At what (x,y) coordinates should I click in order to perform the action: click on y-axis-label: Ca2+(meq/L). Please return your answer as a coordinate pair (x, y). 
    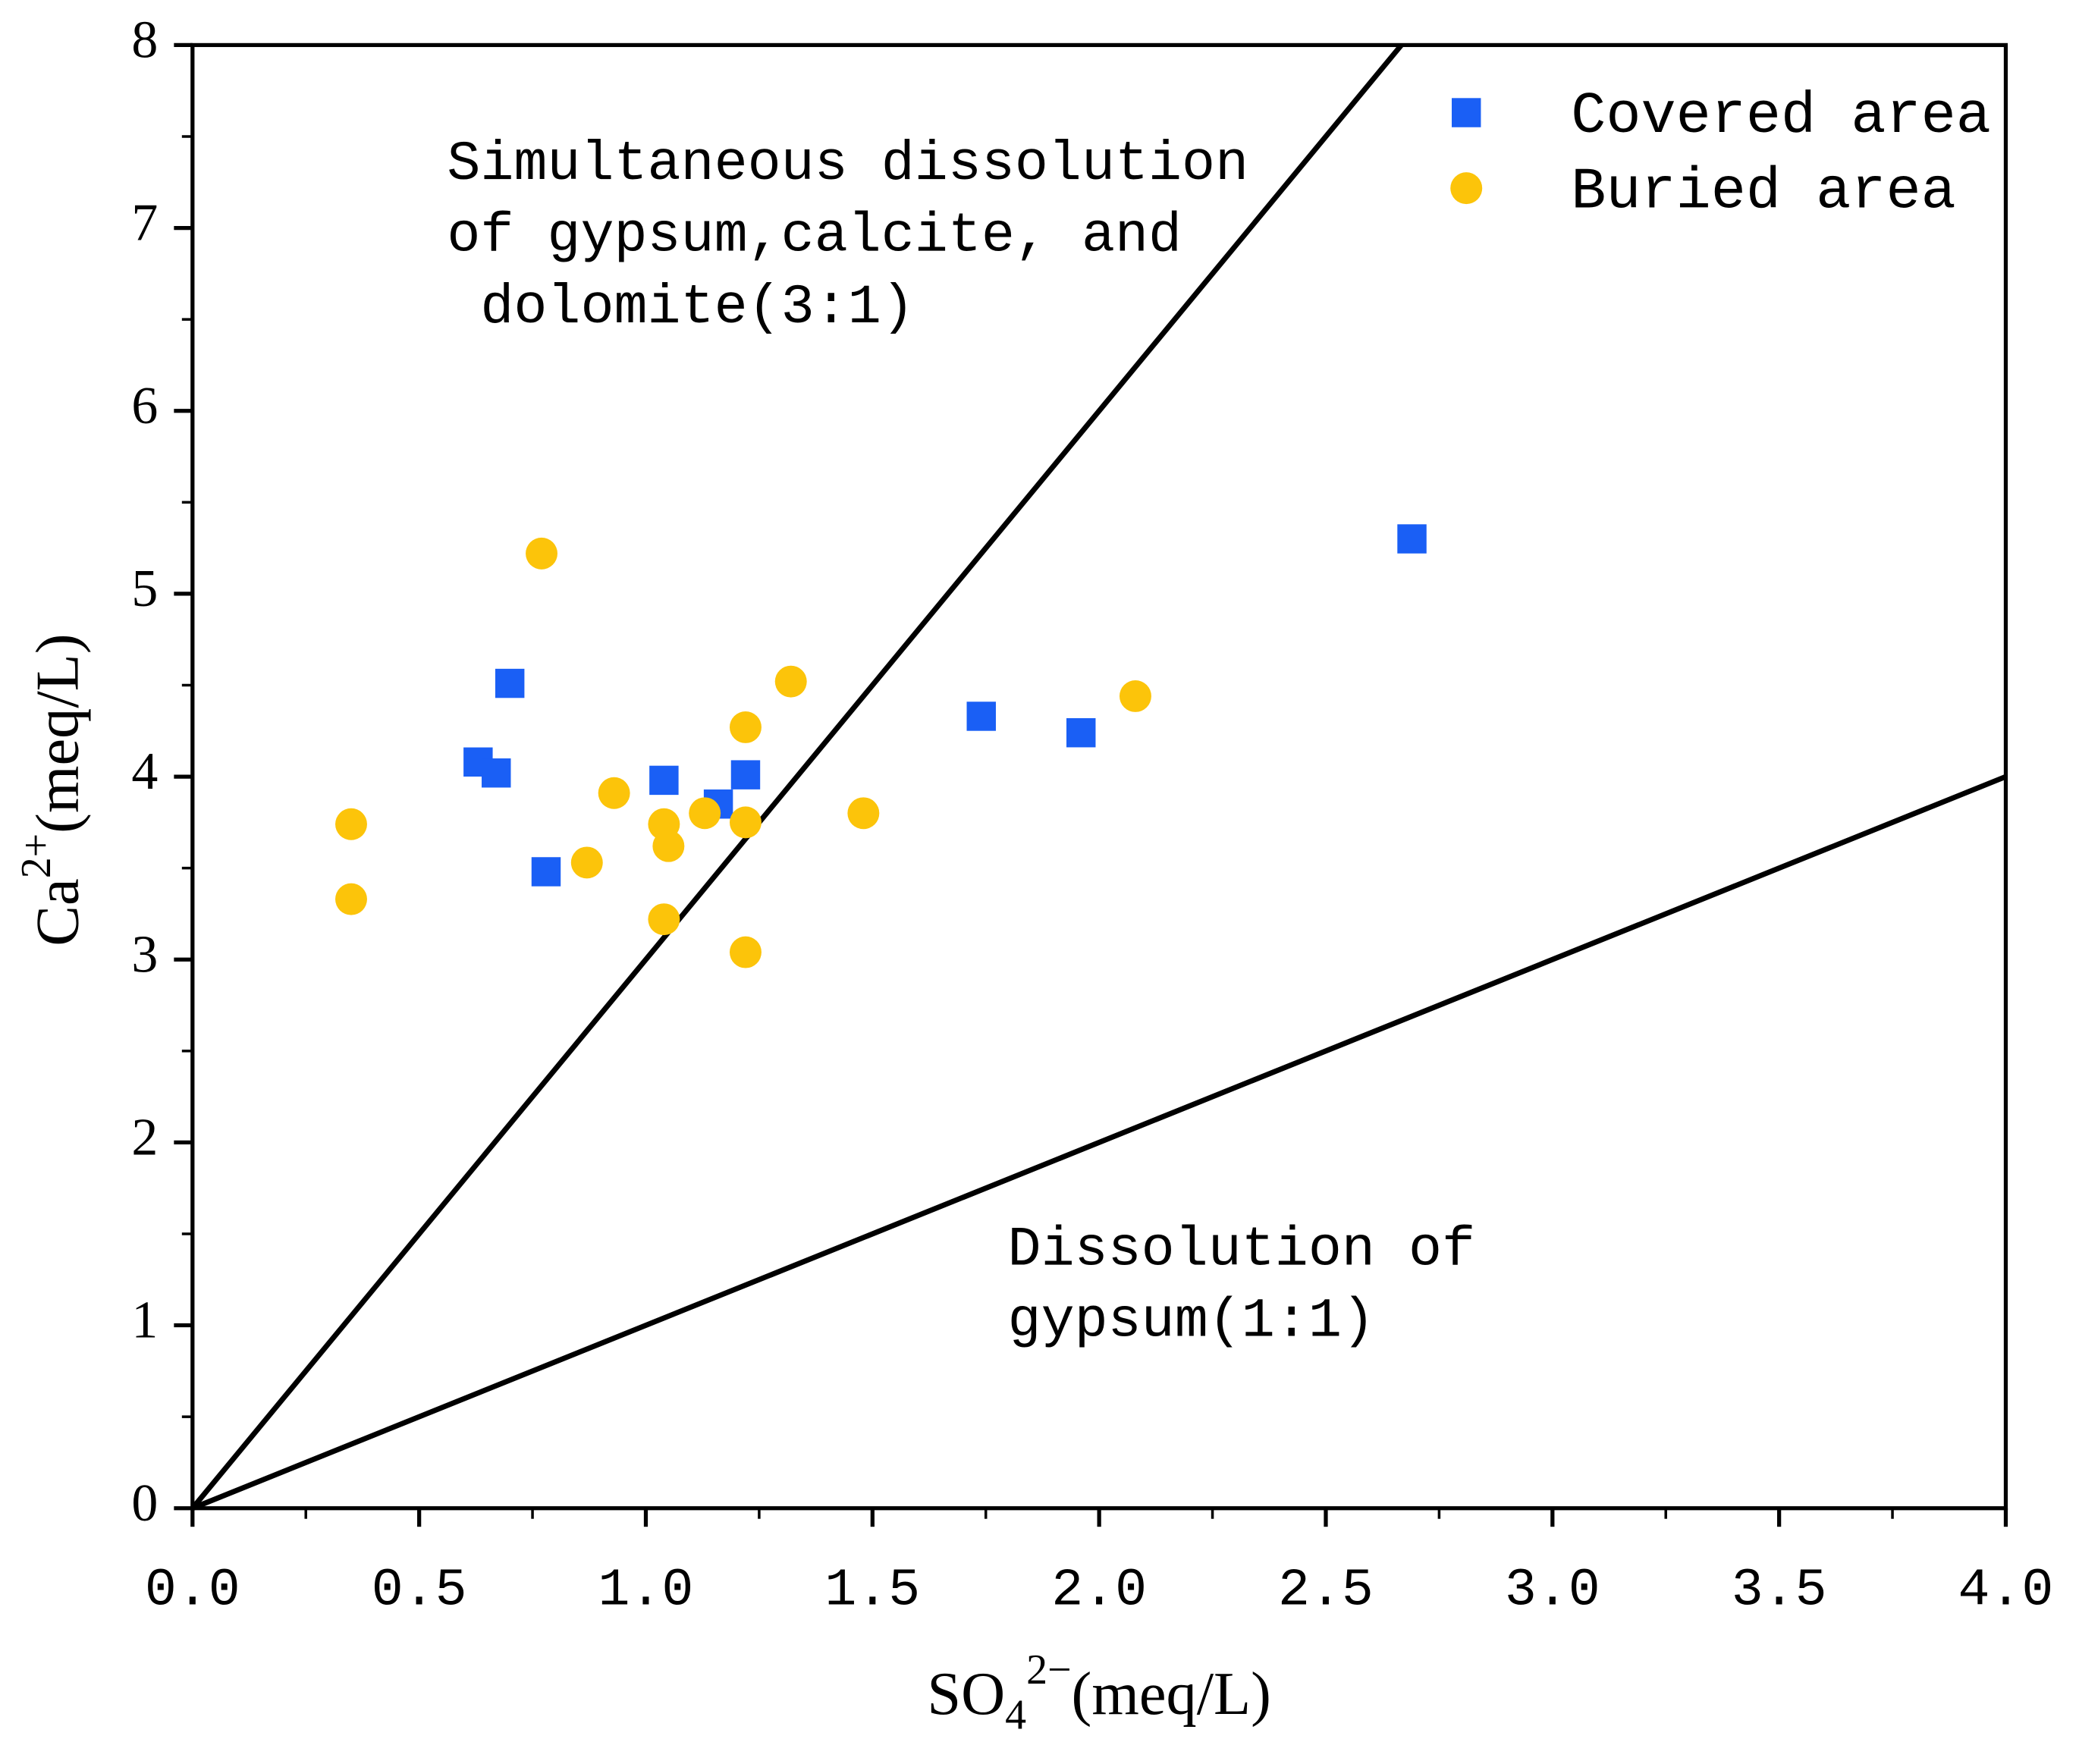
    Looking at the image, I should click on (53, 790).